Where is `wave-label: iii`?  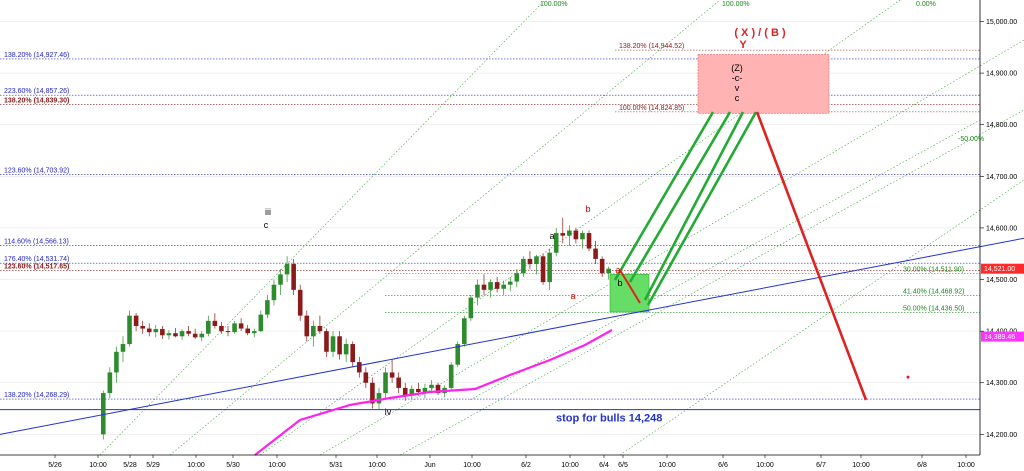
wave-label: iii is located at coordinates (268, 212).